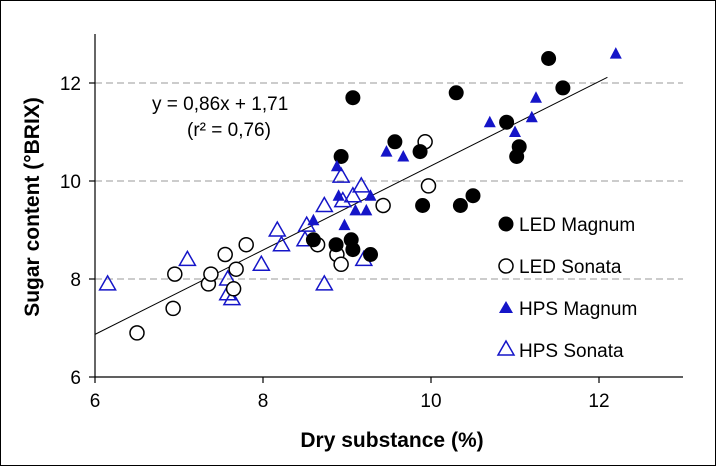  Describe the element at coordinates (32, 207) in the screenshot. I see `y-axis-title: Sugar content (°BRIX)` at that location.